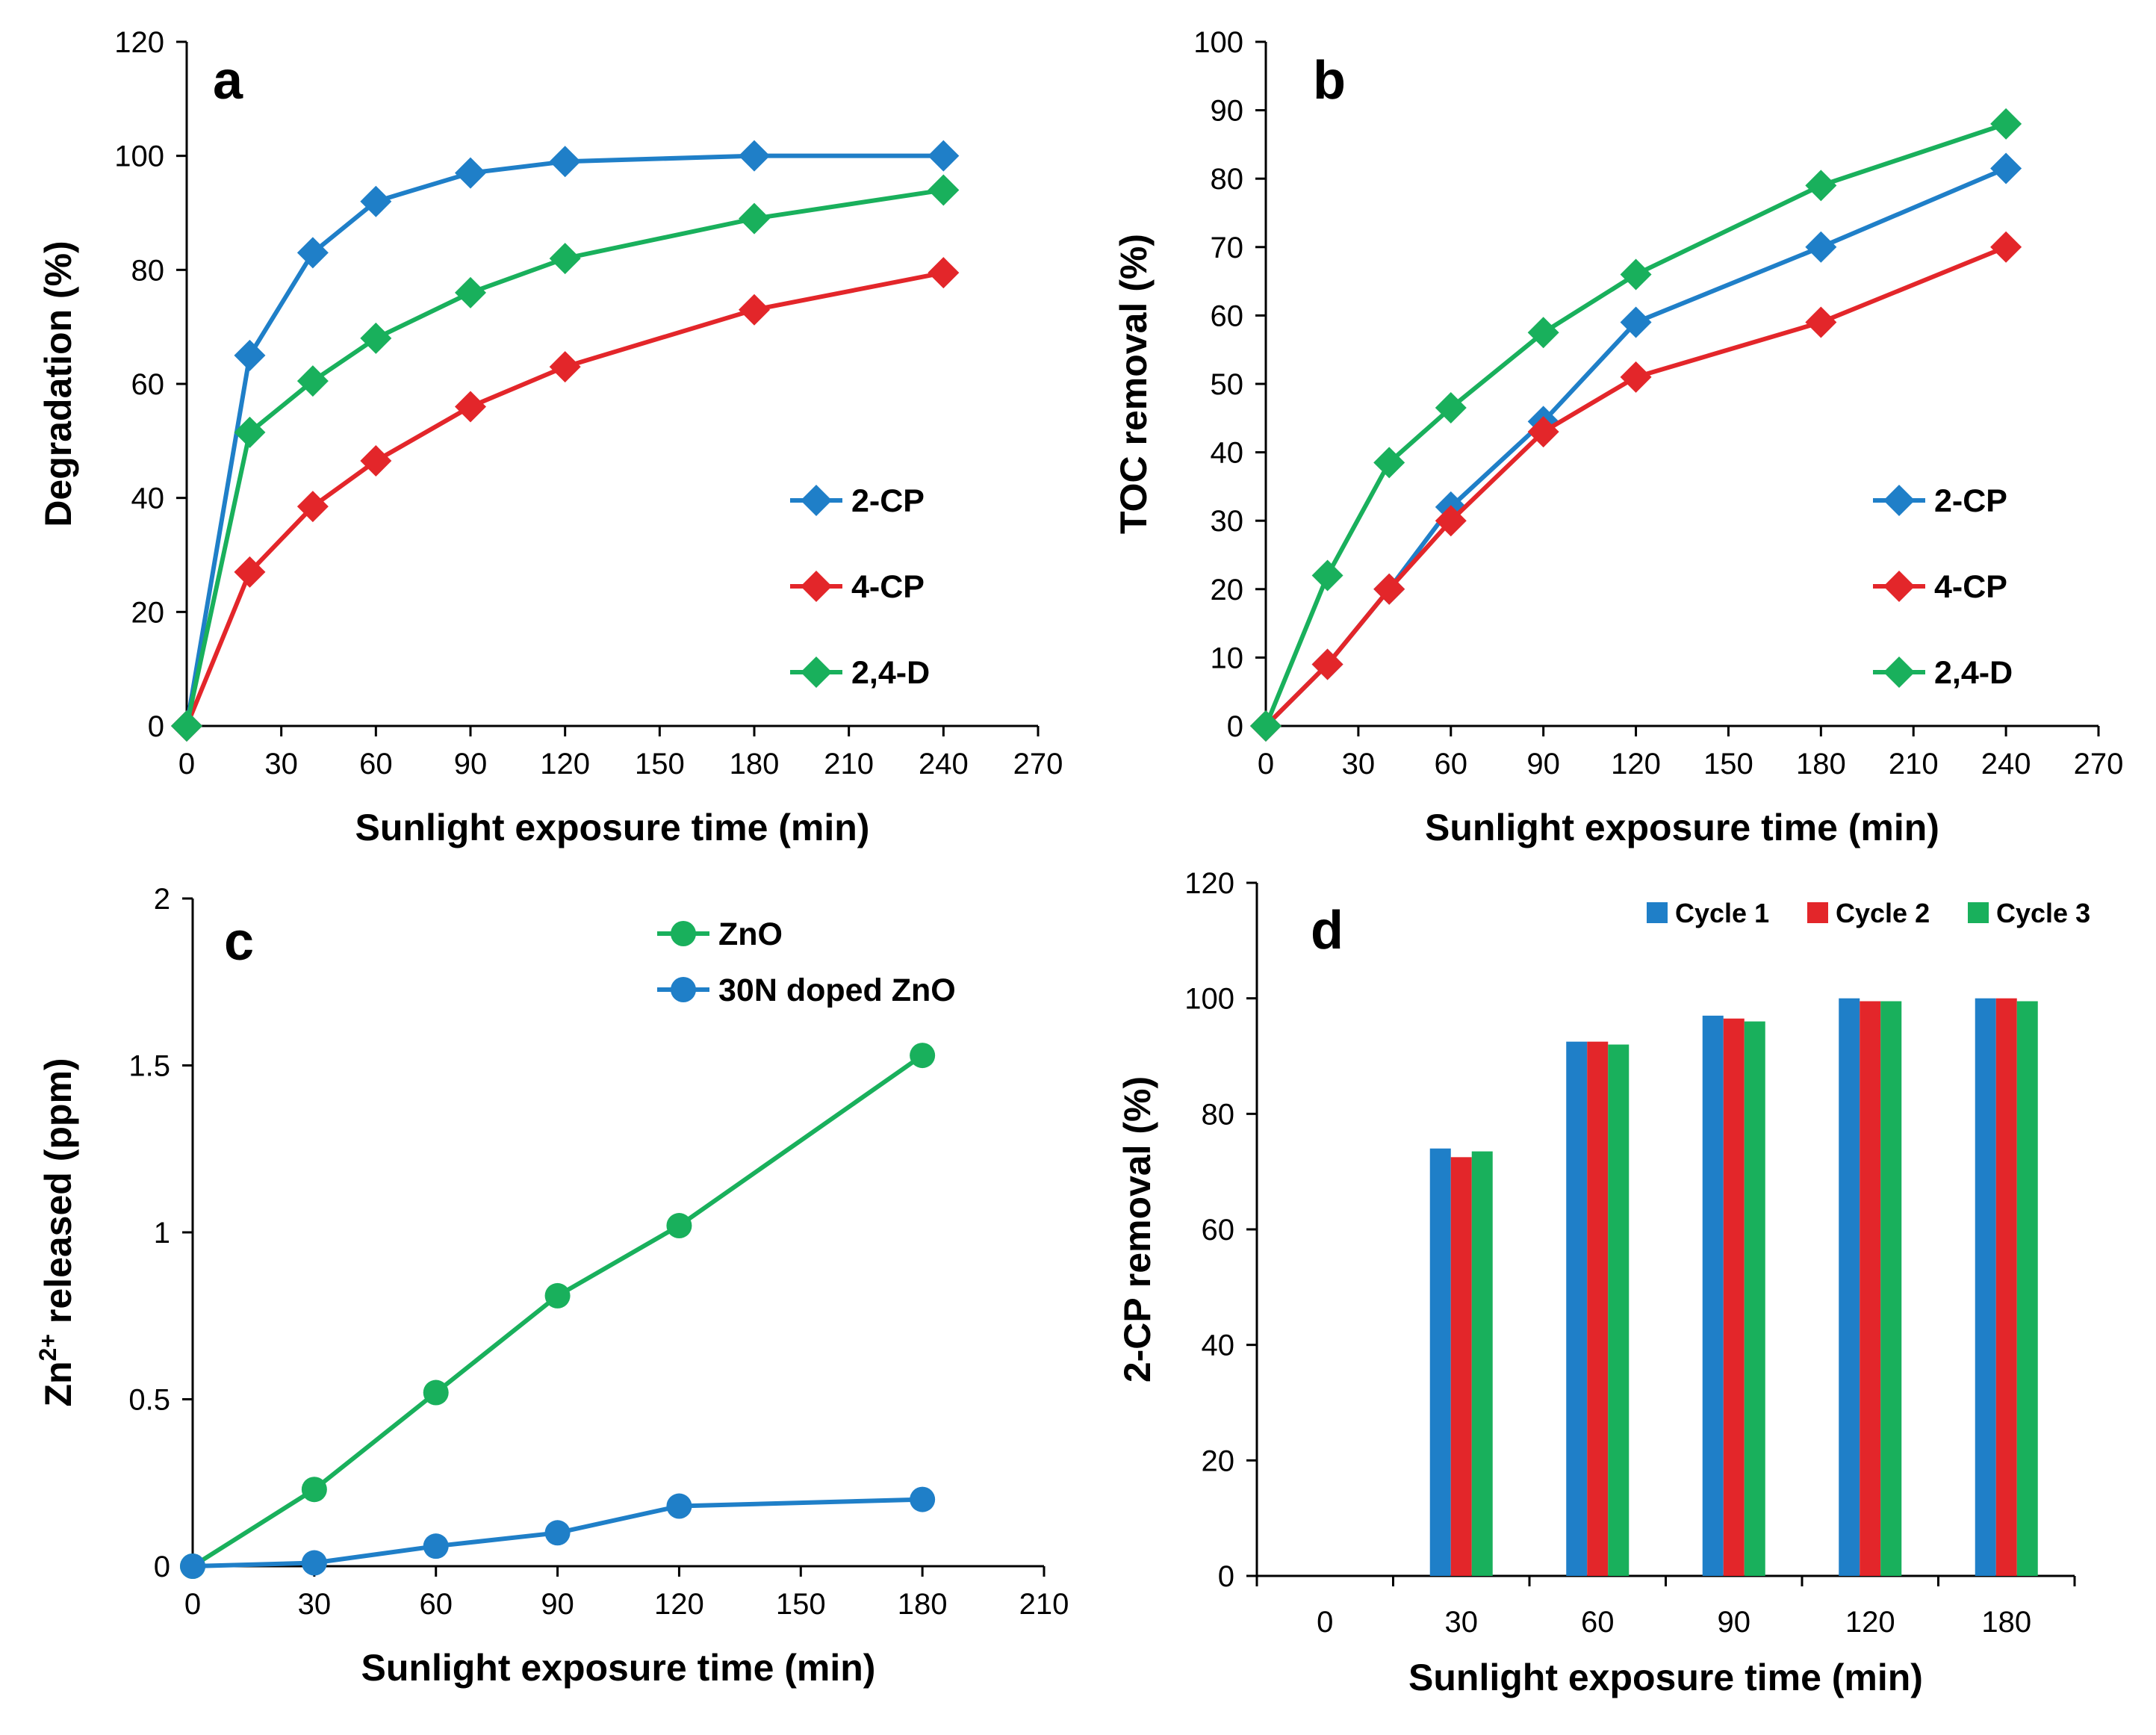 The width and height of the screenshot is (2156, 1735). I want to click on y-tick-label: 10, so click(1227, 658).